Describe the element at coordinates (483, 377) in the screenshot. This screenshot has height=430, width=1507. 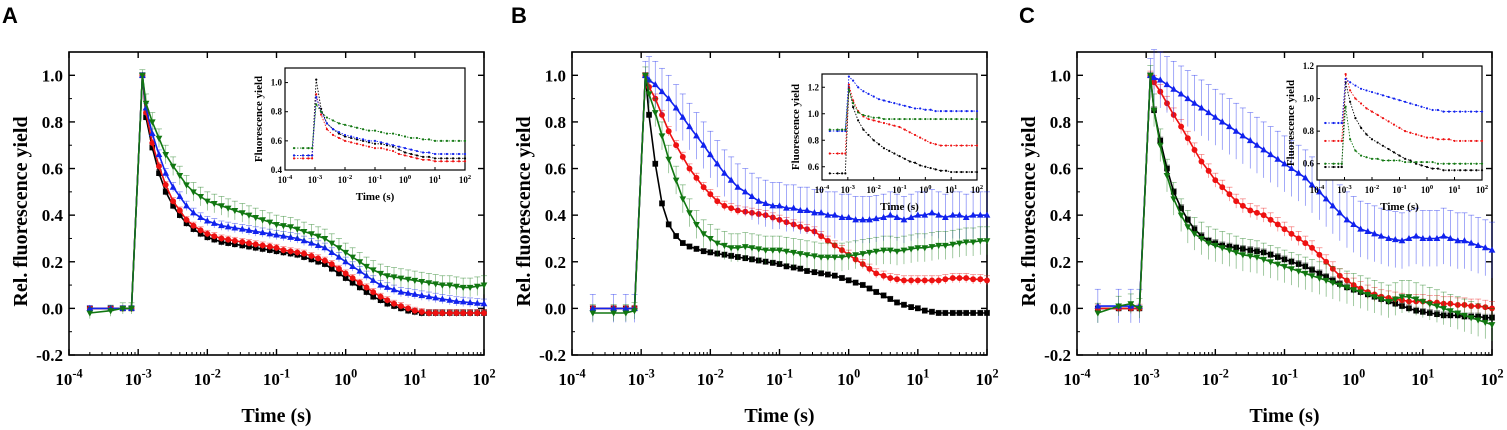
I see `x-tick-label: 10²` at that location.